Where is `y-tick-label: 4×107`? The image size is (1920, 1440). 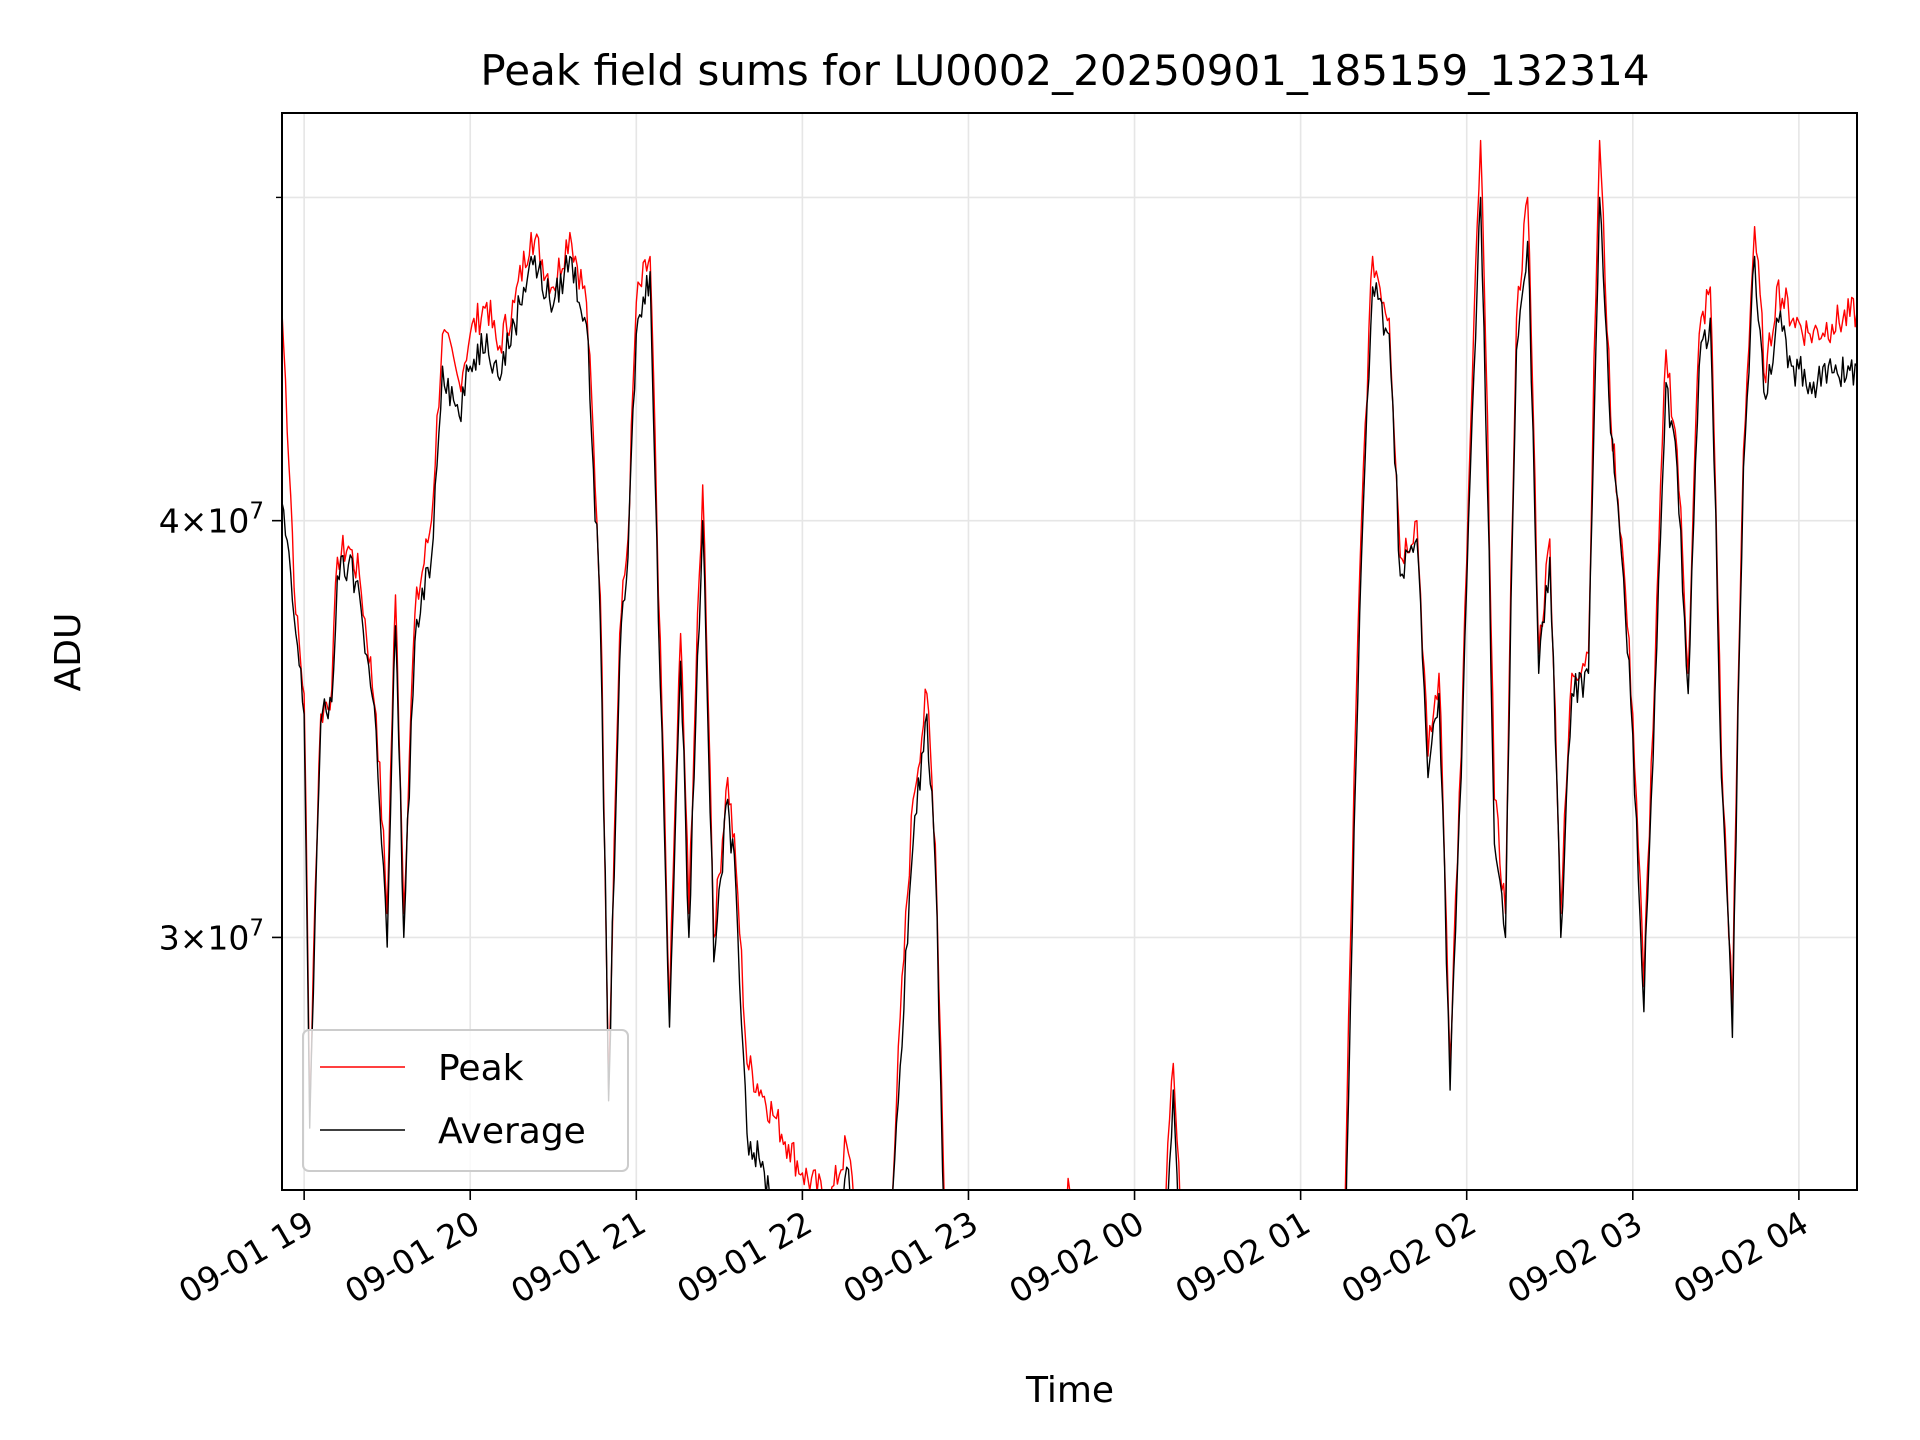
y-tick-label: 4×107 is located at coordinates (211, 520).